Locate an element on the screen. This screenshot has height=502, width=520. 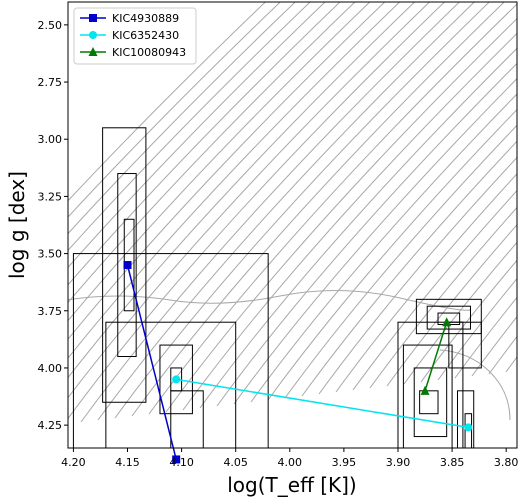
y-tick-label: 4.00 is located at coordinates (50, 368).